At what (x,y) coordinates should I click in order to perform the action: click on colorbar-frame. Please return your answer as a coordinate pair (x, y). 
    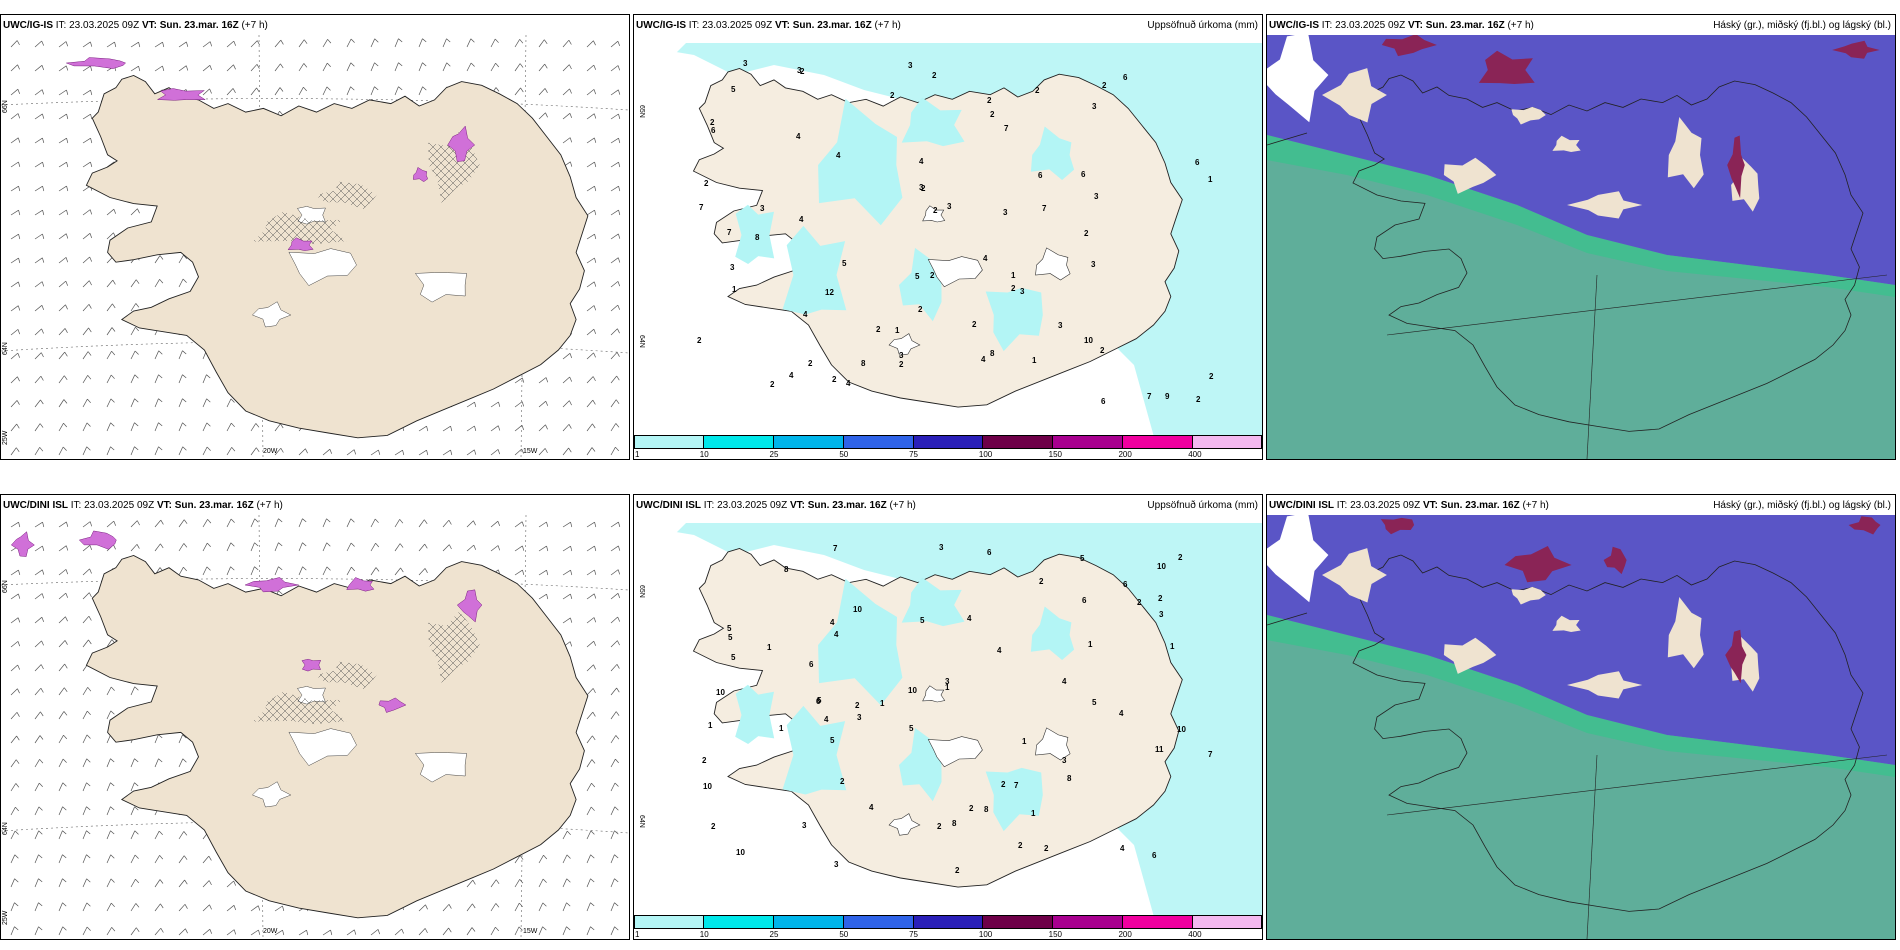
    Looking at the image, I should click on (948, 922).